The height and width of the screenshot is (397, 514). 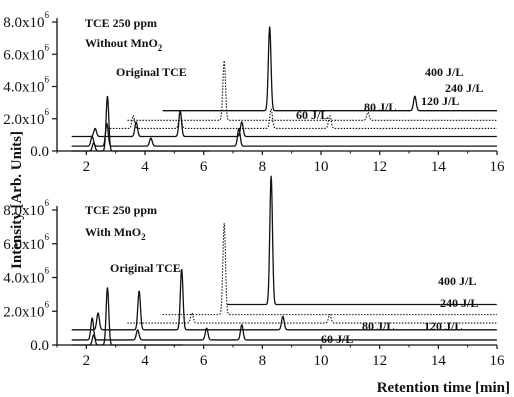 I want to click on y-axis-title: Intensity [Arb. Units], so click(x=17, y=200).